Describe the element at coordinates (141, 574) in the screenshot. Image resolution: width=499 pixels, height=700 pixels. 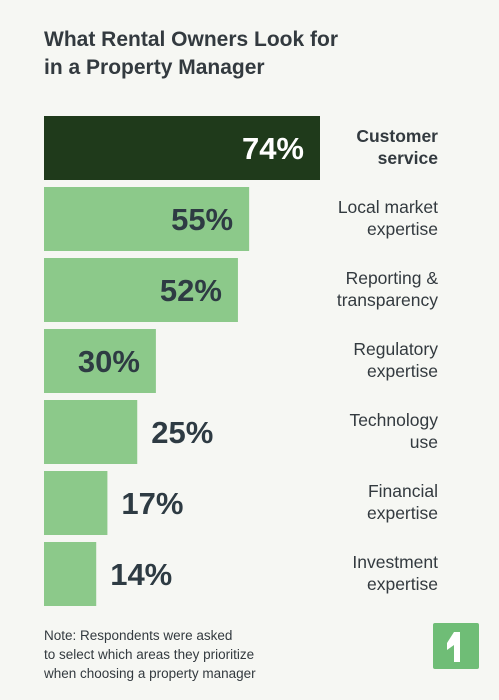
I see `value-label-6: 14%` at that location.